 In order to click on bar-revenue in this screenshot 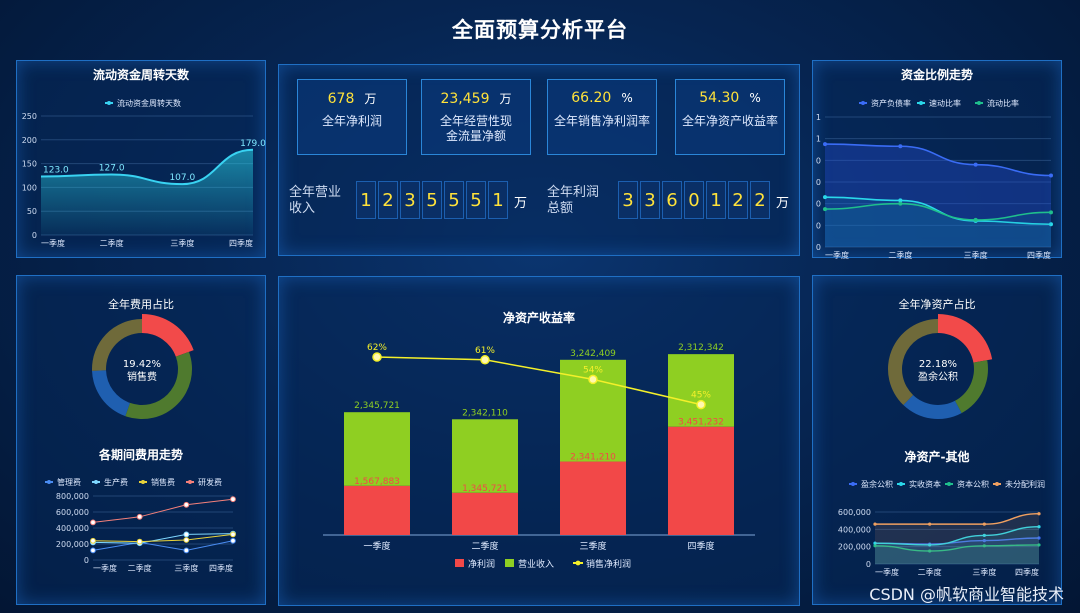, I will do `click(701, 390)`.